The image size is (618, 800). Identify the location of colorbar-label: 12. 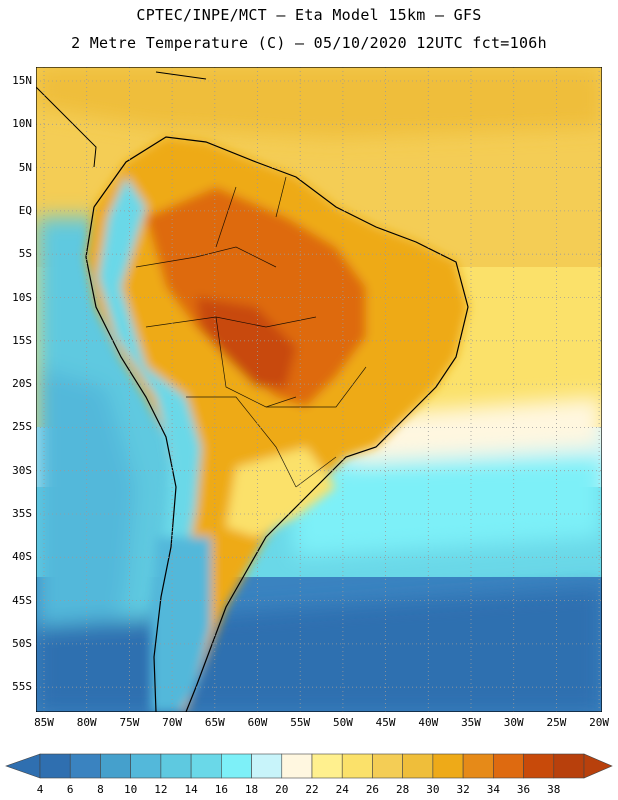
(161, 789).